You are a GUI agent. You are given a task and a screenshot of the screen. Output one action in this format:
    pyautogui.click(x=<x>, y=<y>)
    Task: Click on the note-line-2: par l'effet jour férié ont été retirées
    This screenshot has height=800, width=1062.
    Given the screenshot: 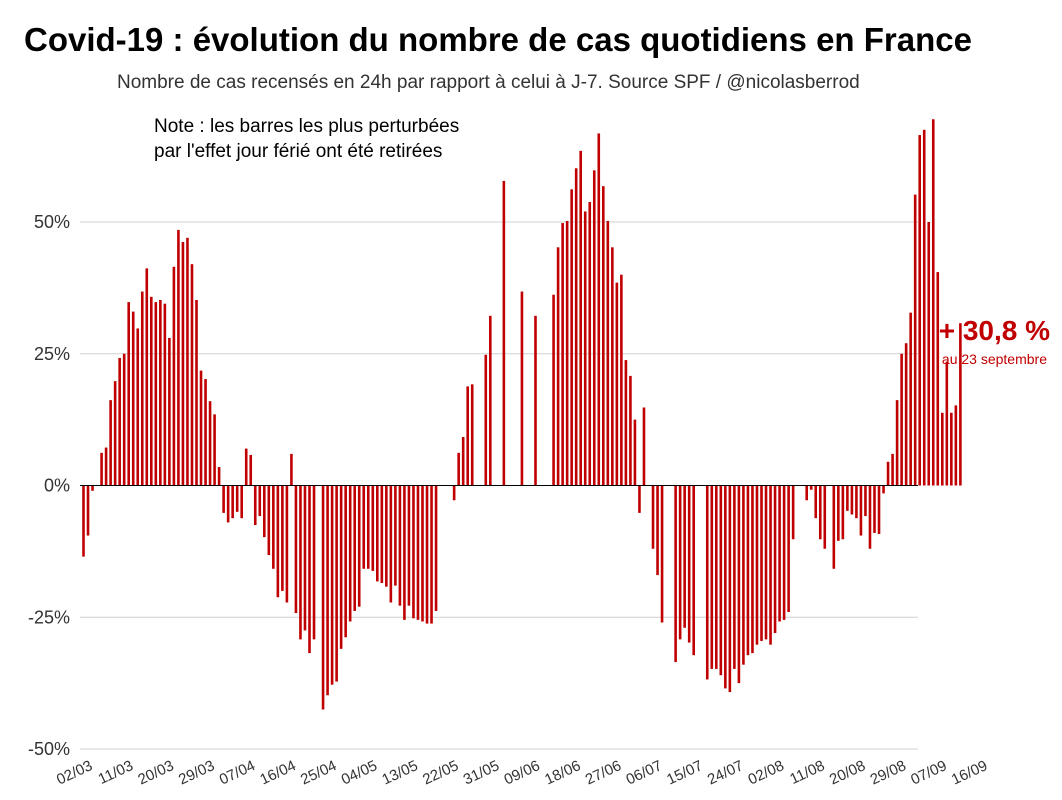 What is the action you would take?
    pyautogui.click(x=298, y=151)
    